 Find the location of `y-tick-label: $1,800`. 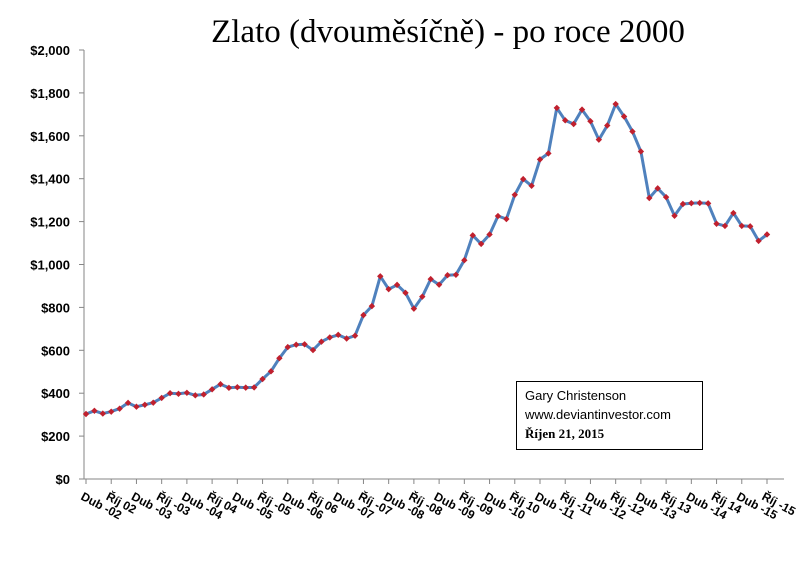

y-tick-label: $1,800 is located at coordinates (50, 93).